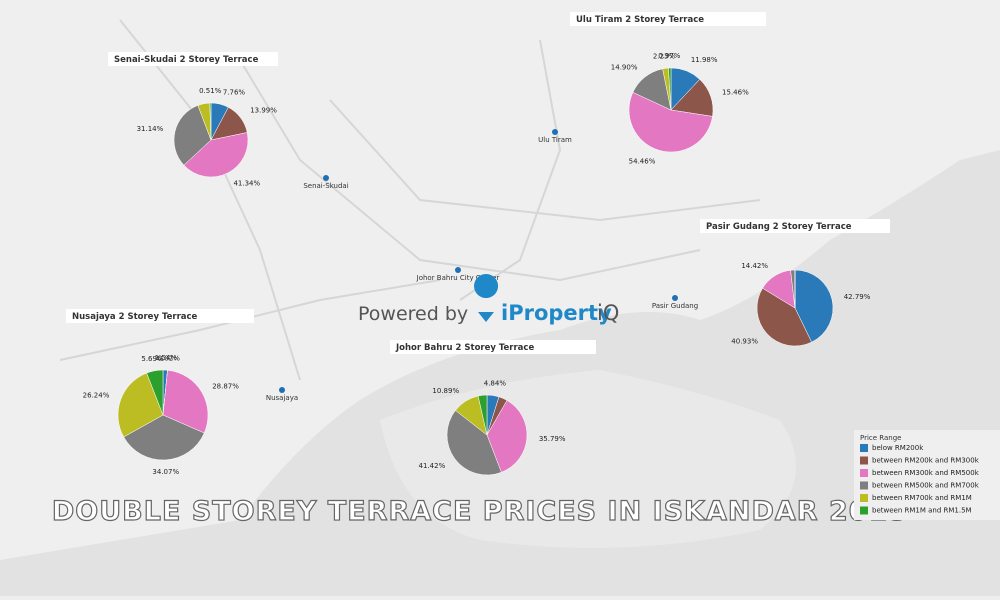 Image resolution: width=1000 pixels, height=600 pixels. What do you see at coordinates (744, 342) in the screenshot?
I see `pie-value-label: 40.93%` at bounding box center [744, 342].